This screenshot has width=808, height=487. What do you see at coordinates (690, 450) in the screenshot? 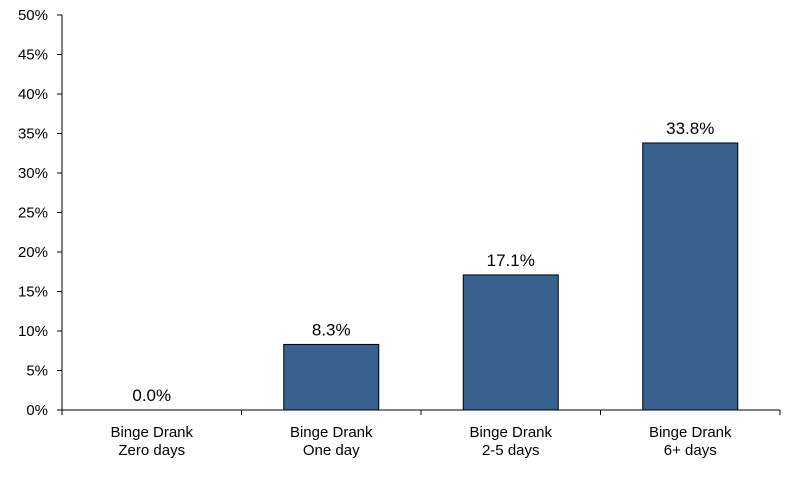
I see `x-category-label: 6+ days` at bounding box center [690, 450].